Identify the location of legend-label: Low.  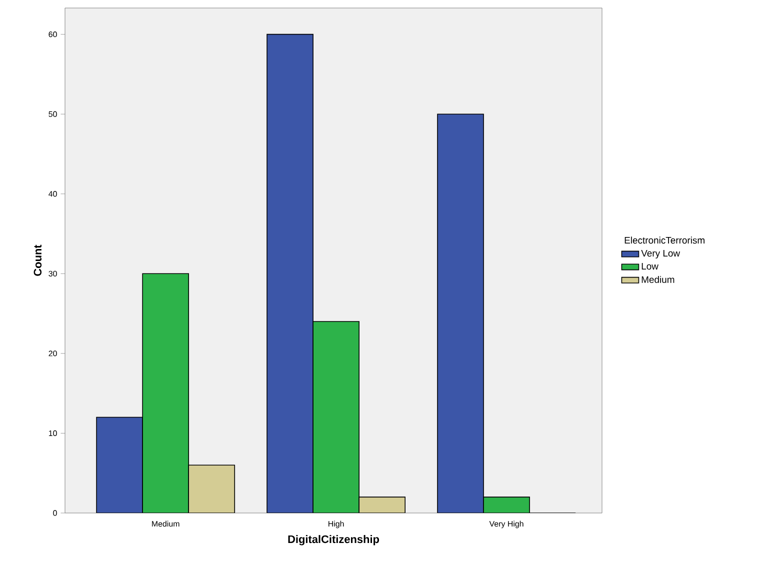
(650, 266).